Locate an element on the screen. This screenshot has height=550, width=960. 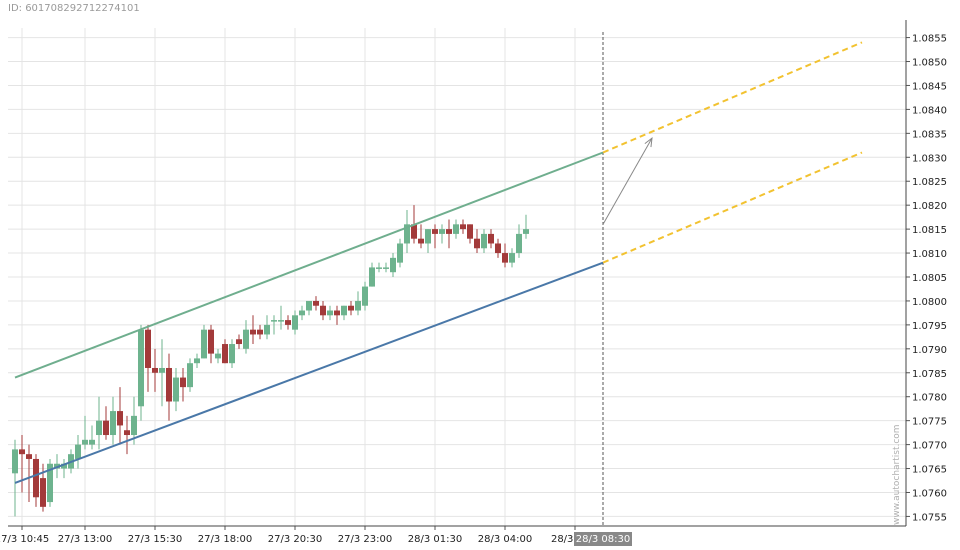
y-tick-label: 1.0780 is located at coordinates (929, 398).